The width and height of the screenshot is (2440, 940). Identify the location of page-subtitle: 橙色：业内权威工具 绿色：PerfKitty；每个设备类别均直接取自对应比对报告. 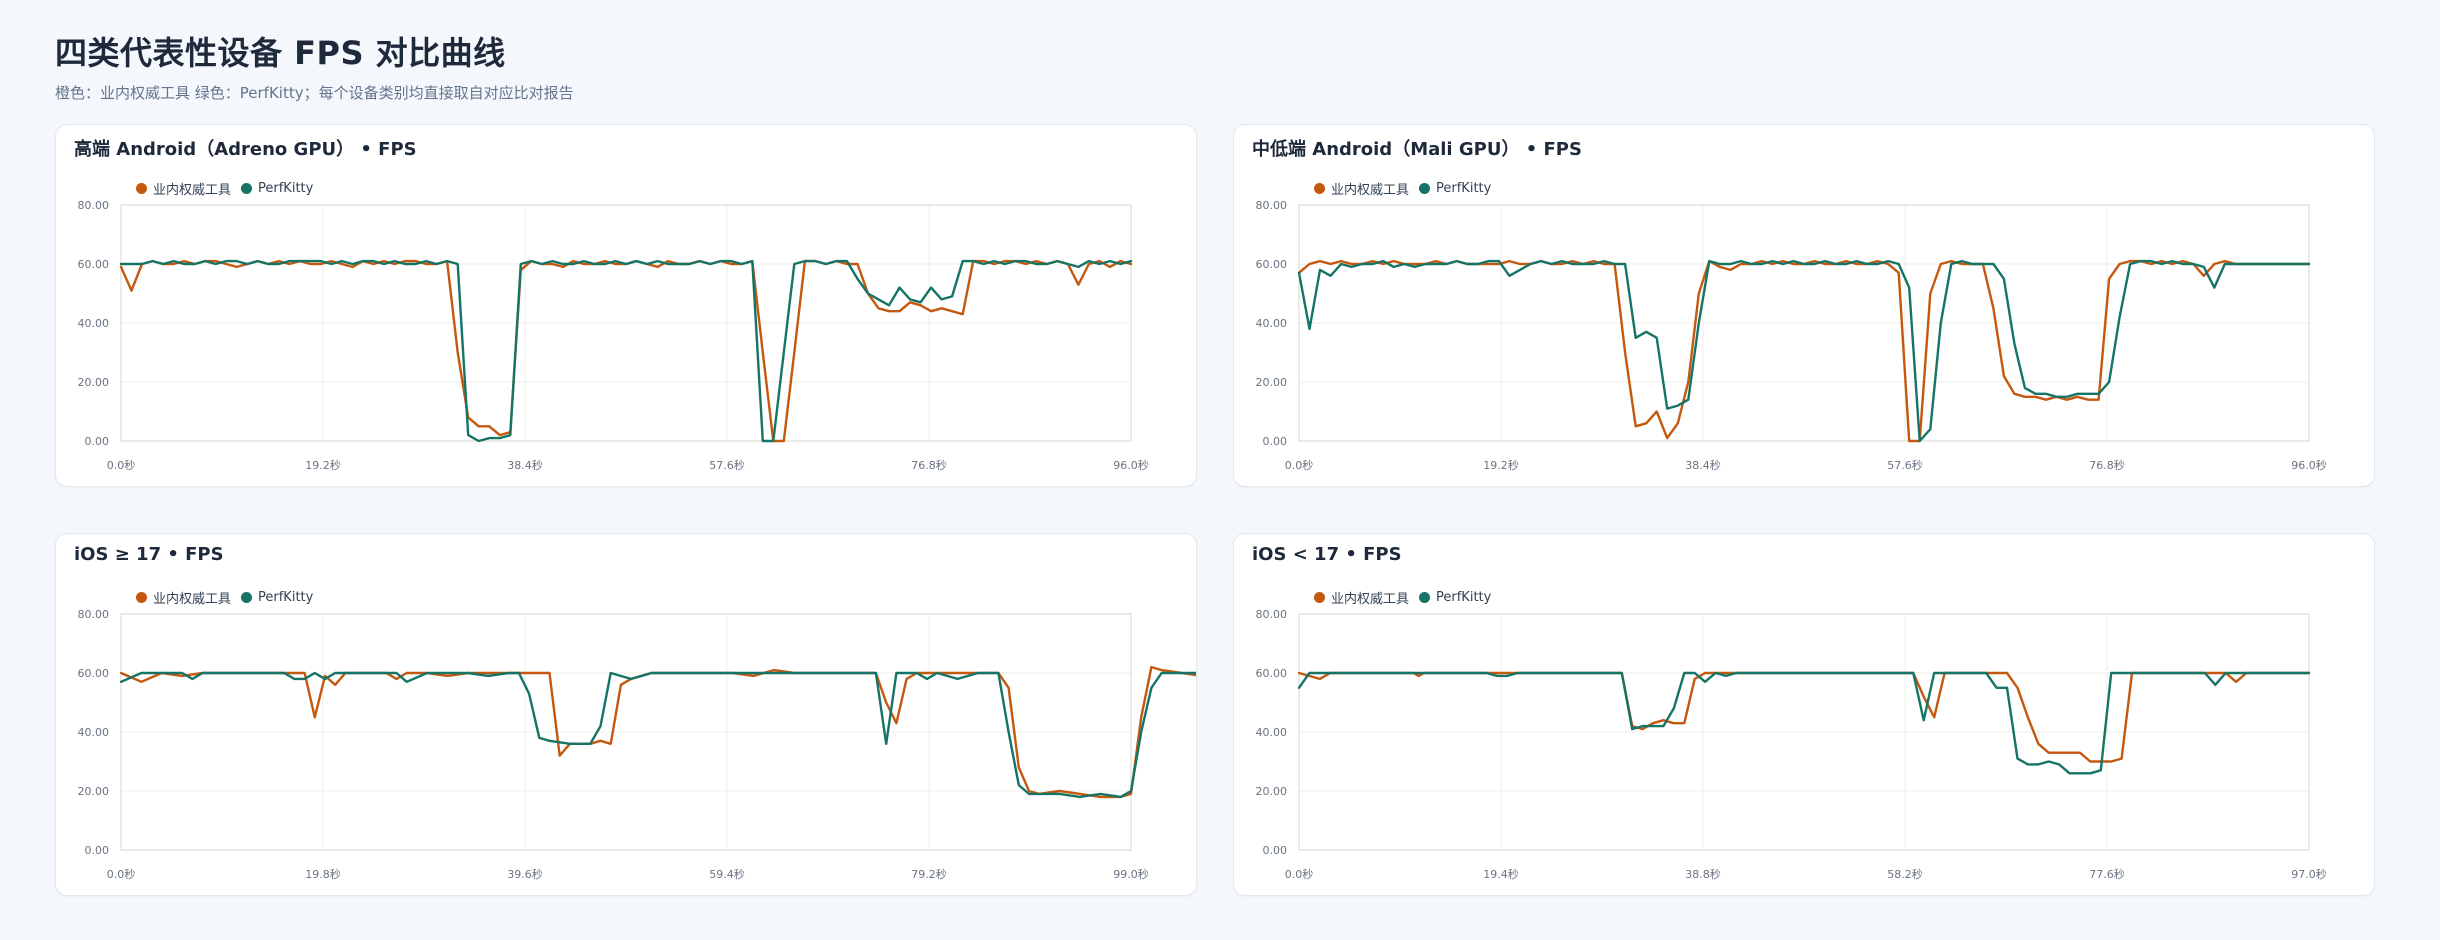
(314, 93).